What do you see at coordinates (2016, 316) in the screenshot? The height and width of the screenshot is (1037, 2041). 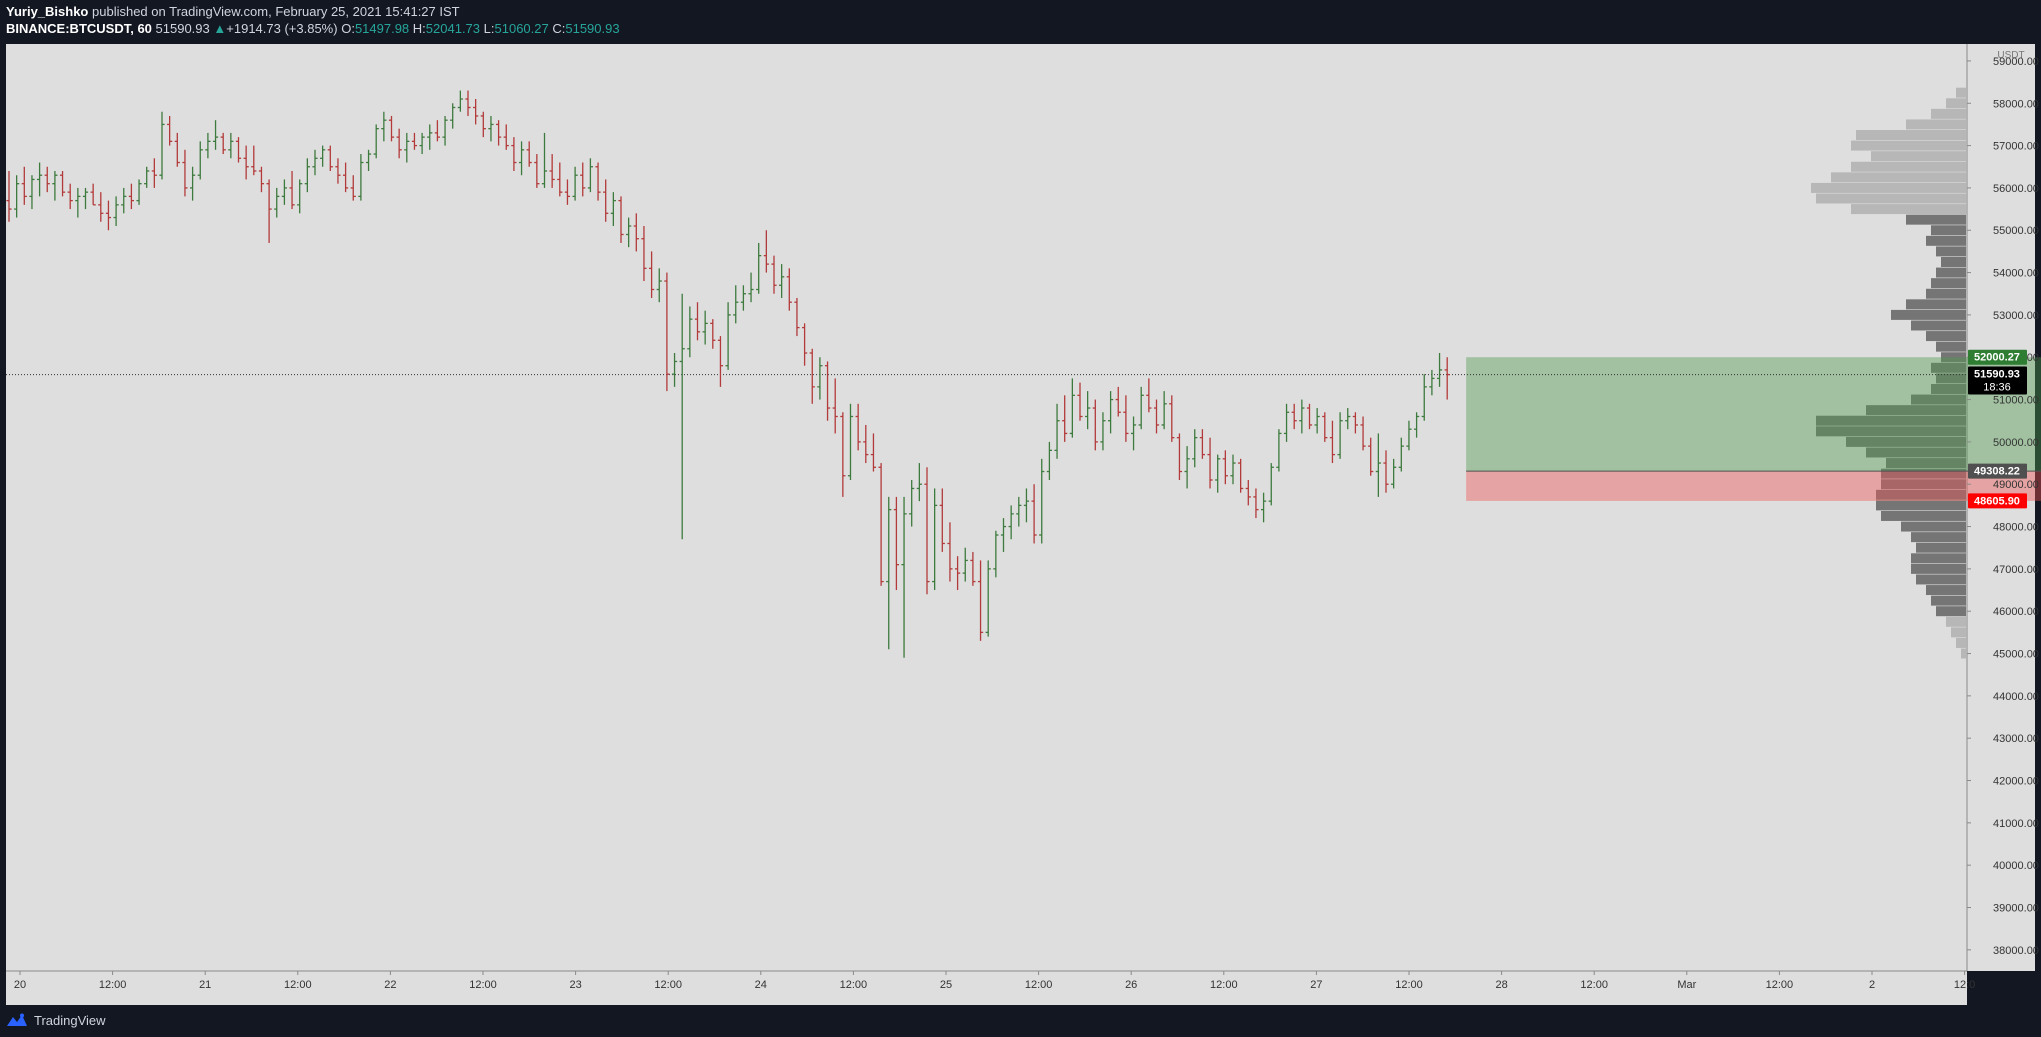 I see `price-tick-label: 53000.00` at bounding box center [2016, 316].